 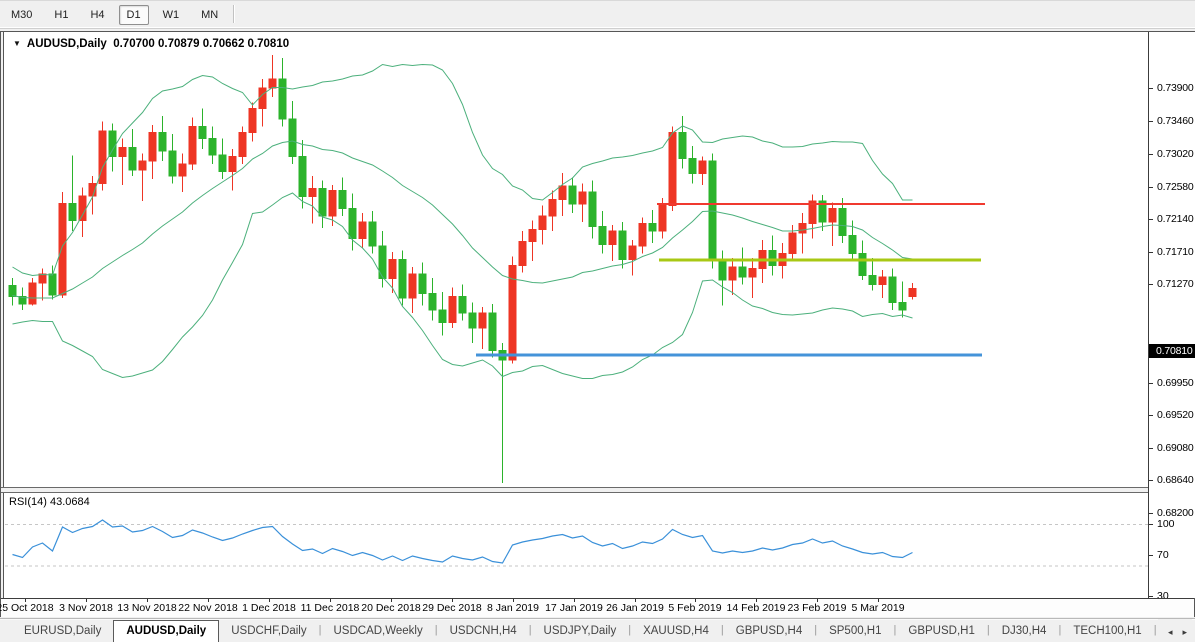 What do you see at coordinates (268, 44) in the screenshot?
I see `title-close: 0.70810` at bounding box center [268, 44].